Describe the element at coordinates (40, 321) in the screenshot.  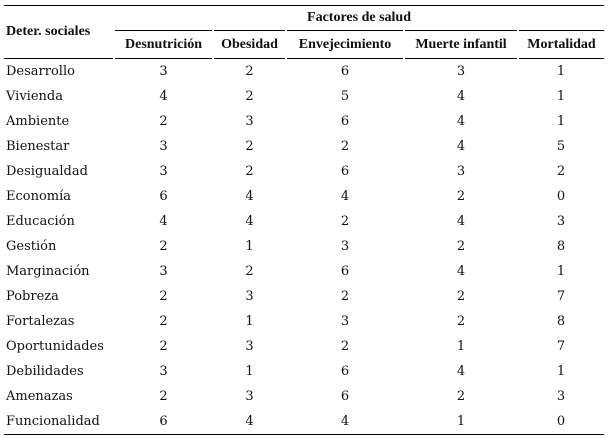
I see `row-label: Fortalezas` at that location.